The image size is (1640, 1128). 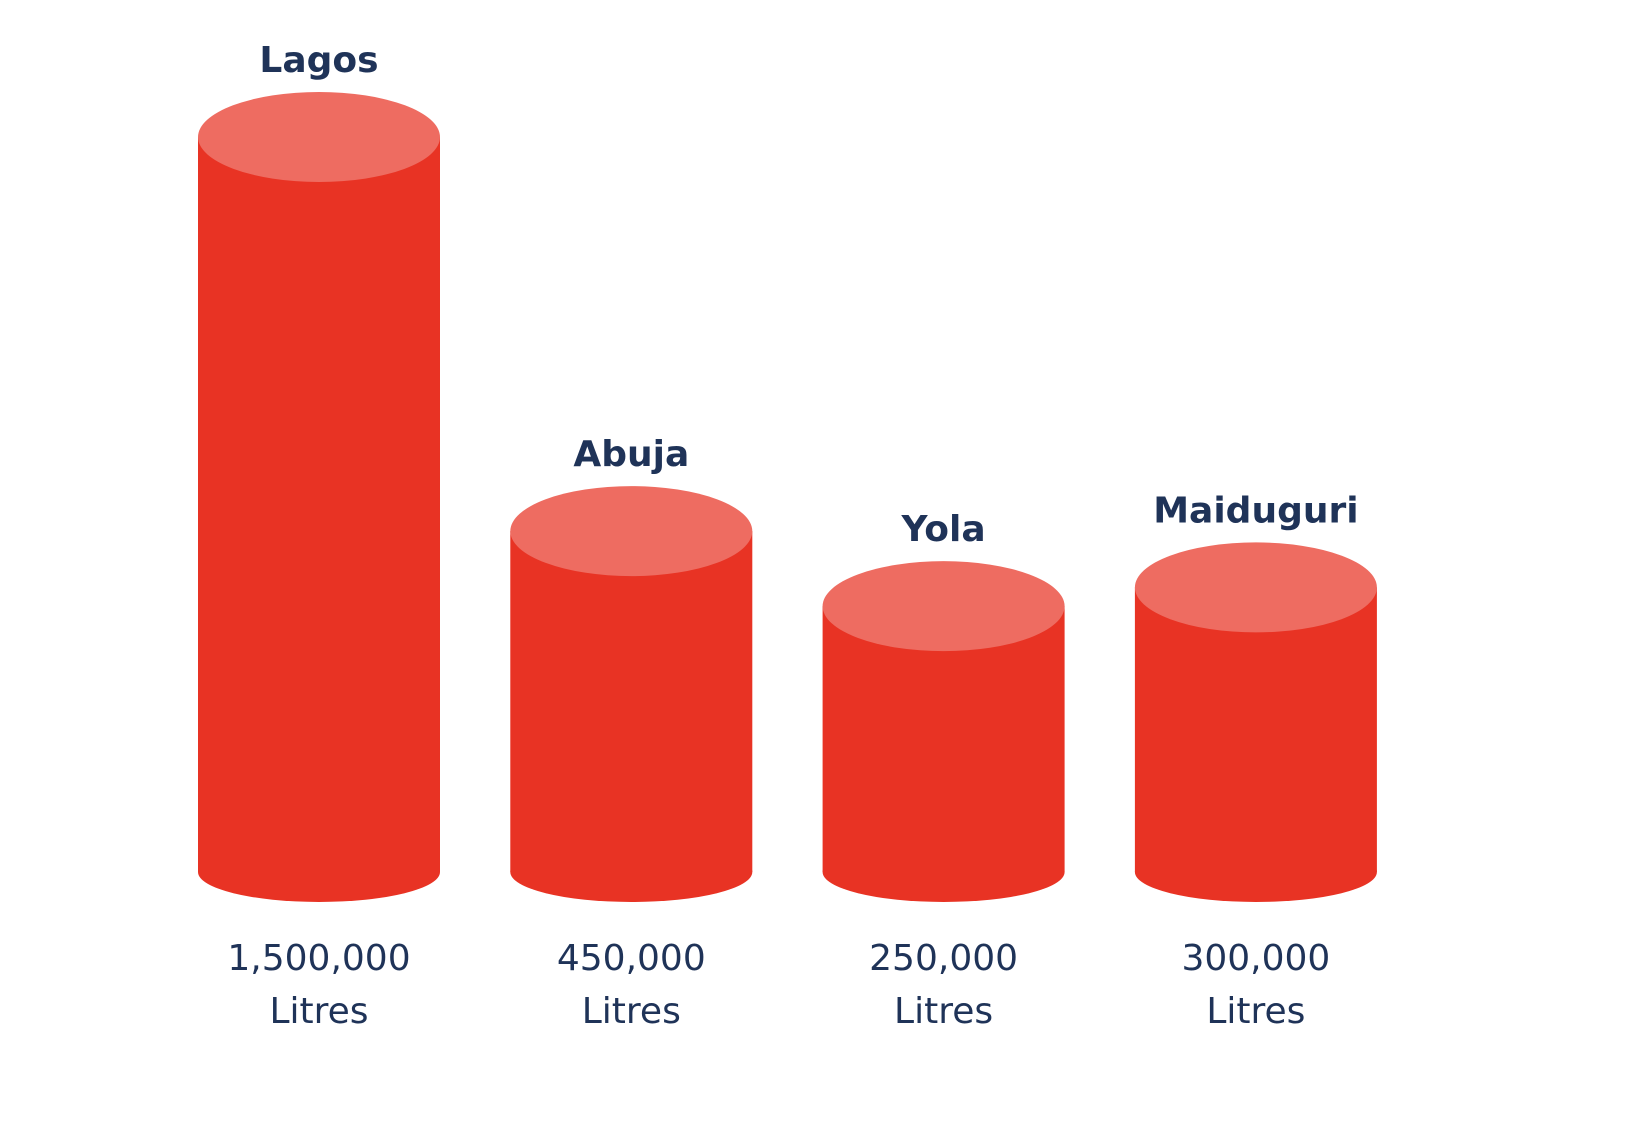 I want to click on category-label: Abuja, so click(x=631, y=454).